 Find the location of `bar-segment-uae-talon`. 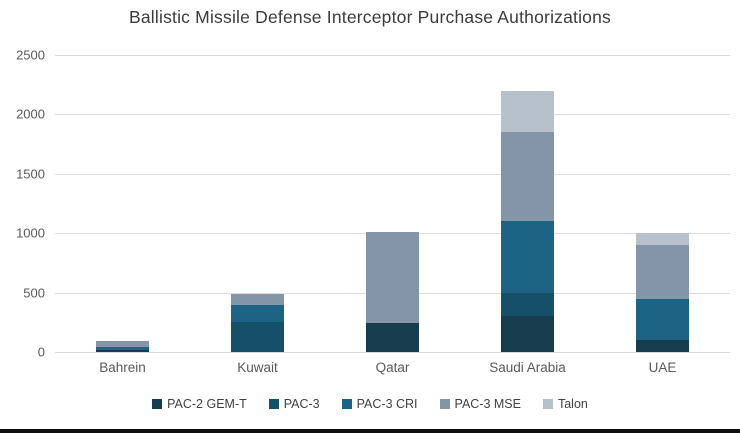

bar-segment-uae-talon is located at coordinates (662, 239).